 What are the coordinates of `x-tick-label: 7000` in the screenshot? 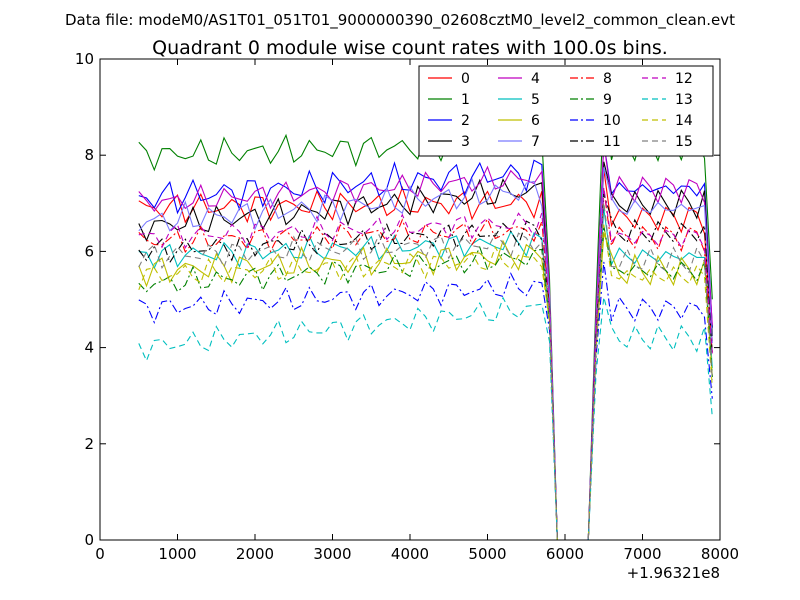 It's located at (642, 554).